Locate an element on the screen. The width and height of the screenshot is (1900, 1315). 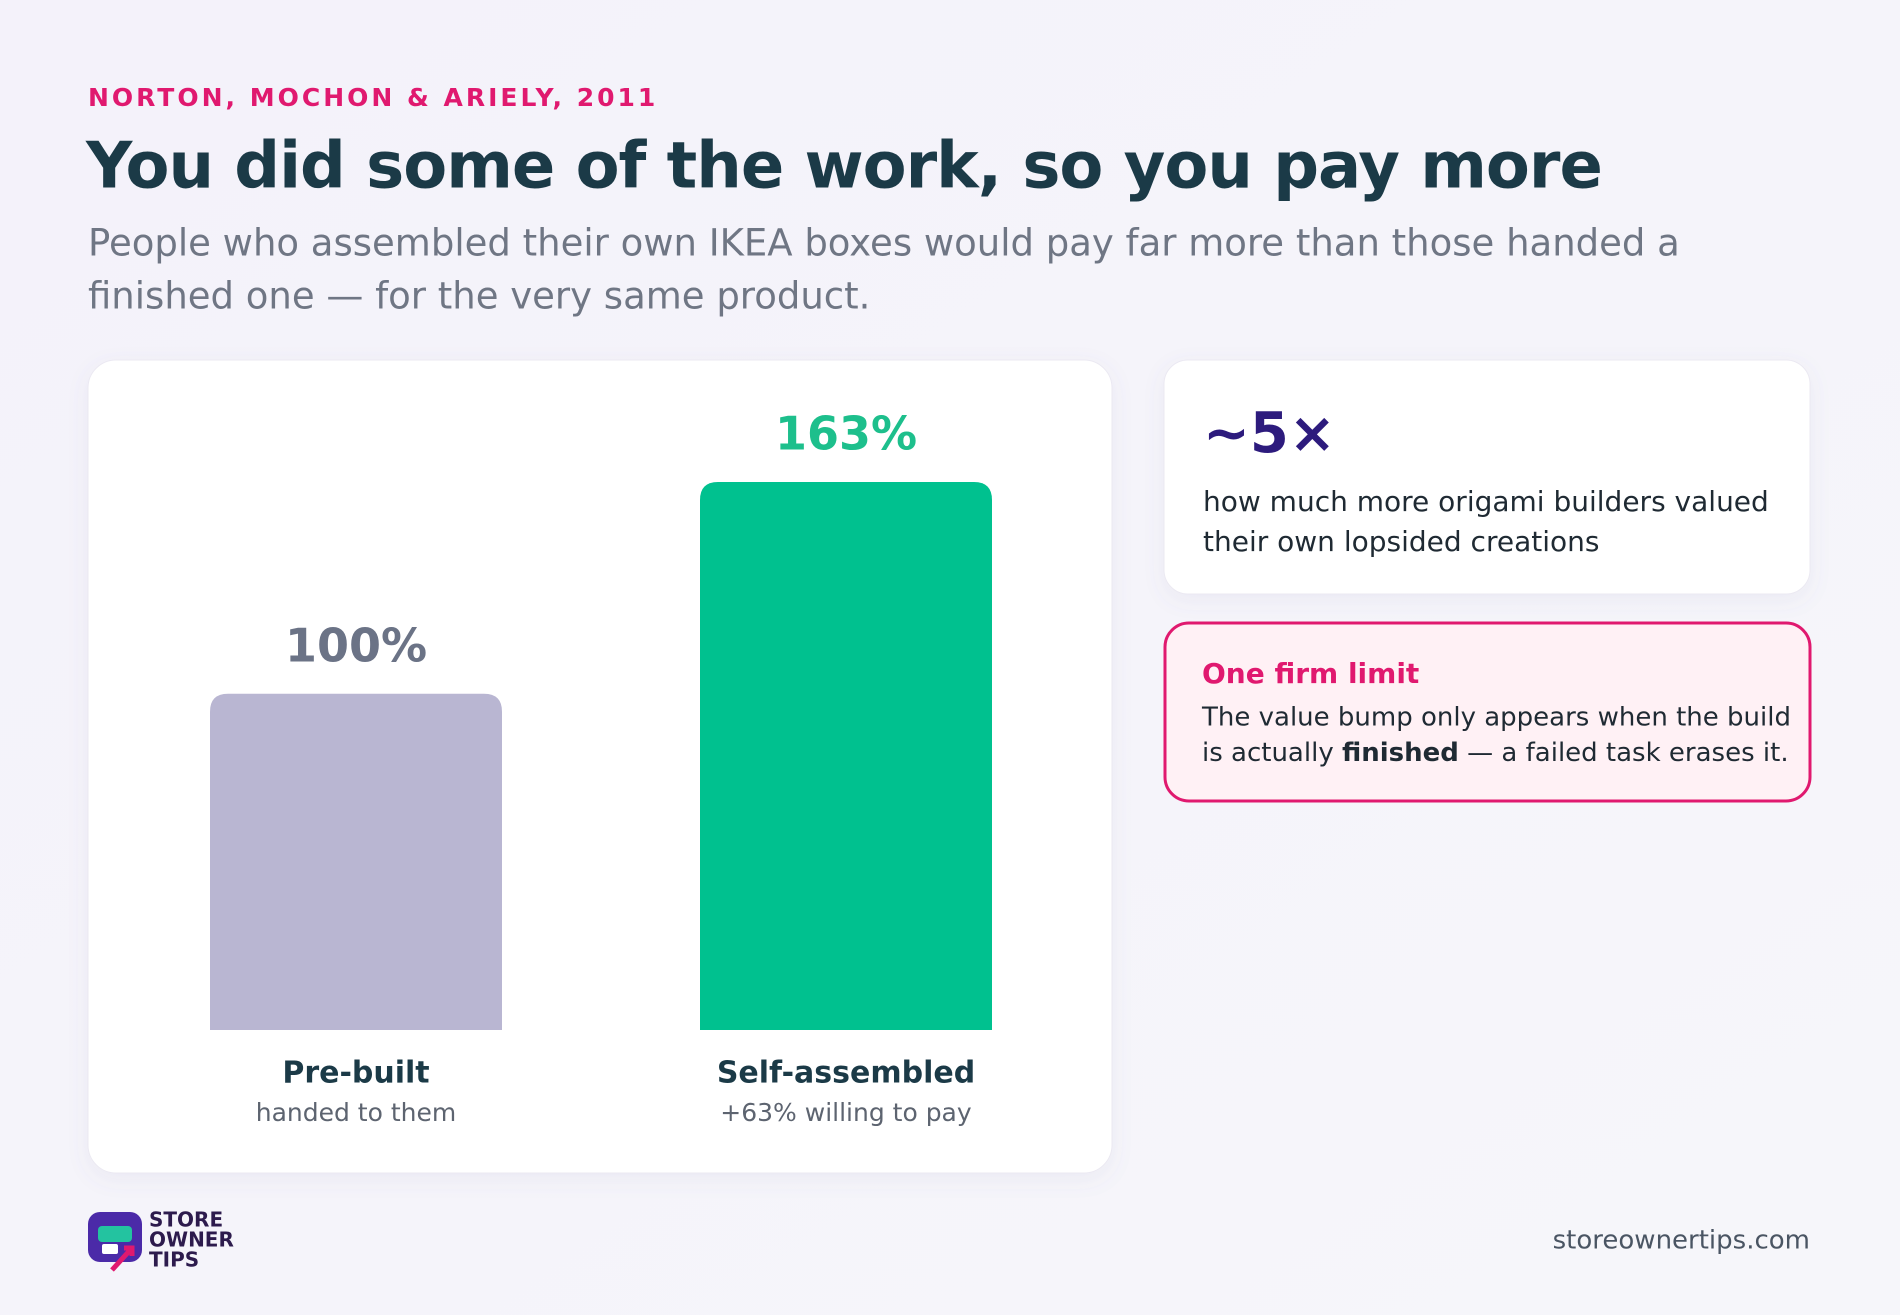
logo: STORE OWNER TIPS is located at coordinates (161, 1240).